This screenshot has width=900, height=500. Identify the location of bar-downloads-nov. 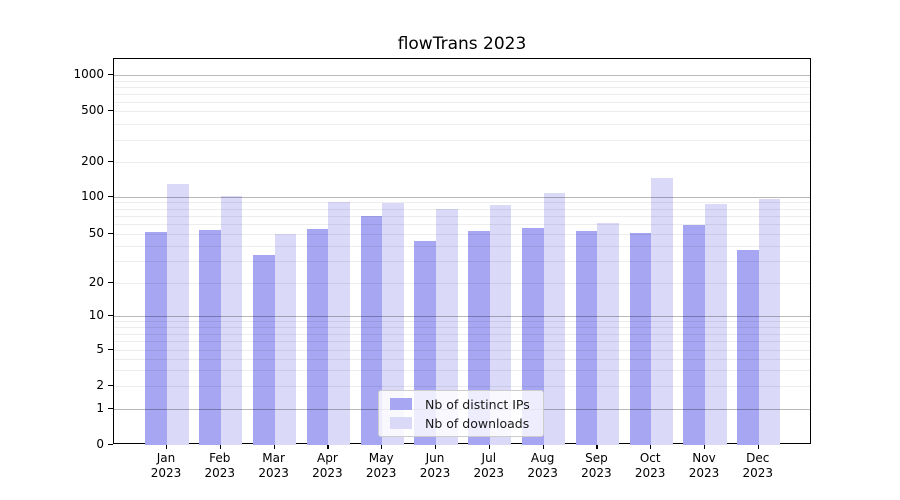
(716, 324).